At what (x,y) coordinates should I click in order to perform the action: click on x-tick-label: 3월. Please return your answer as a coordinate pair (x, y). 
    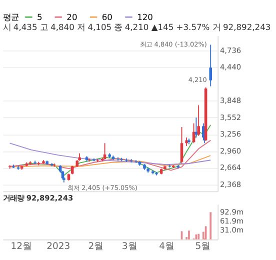
    Looking at the image, I should click on (129, 246).